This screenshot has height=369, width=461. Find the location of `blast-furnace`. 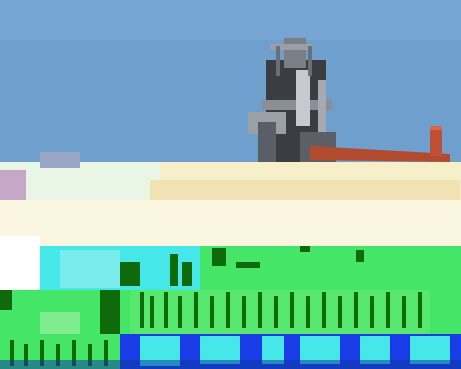

blast-furnace is located at coordinates (292, 104).